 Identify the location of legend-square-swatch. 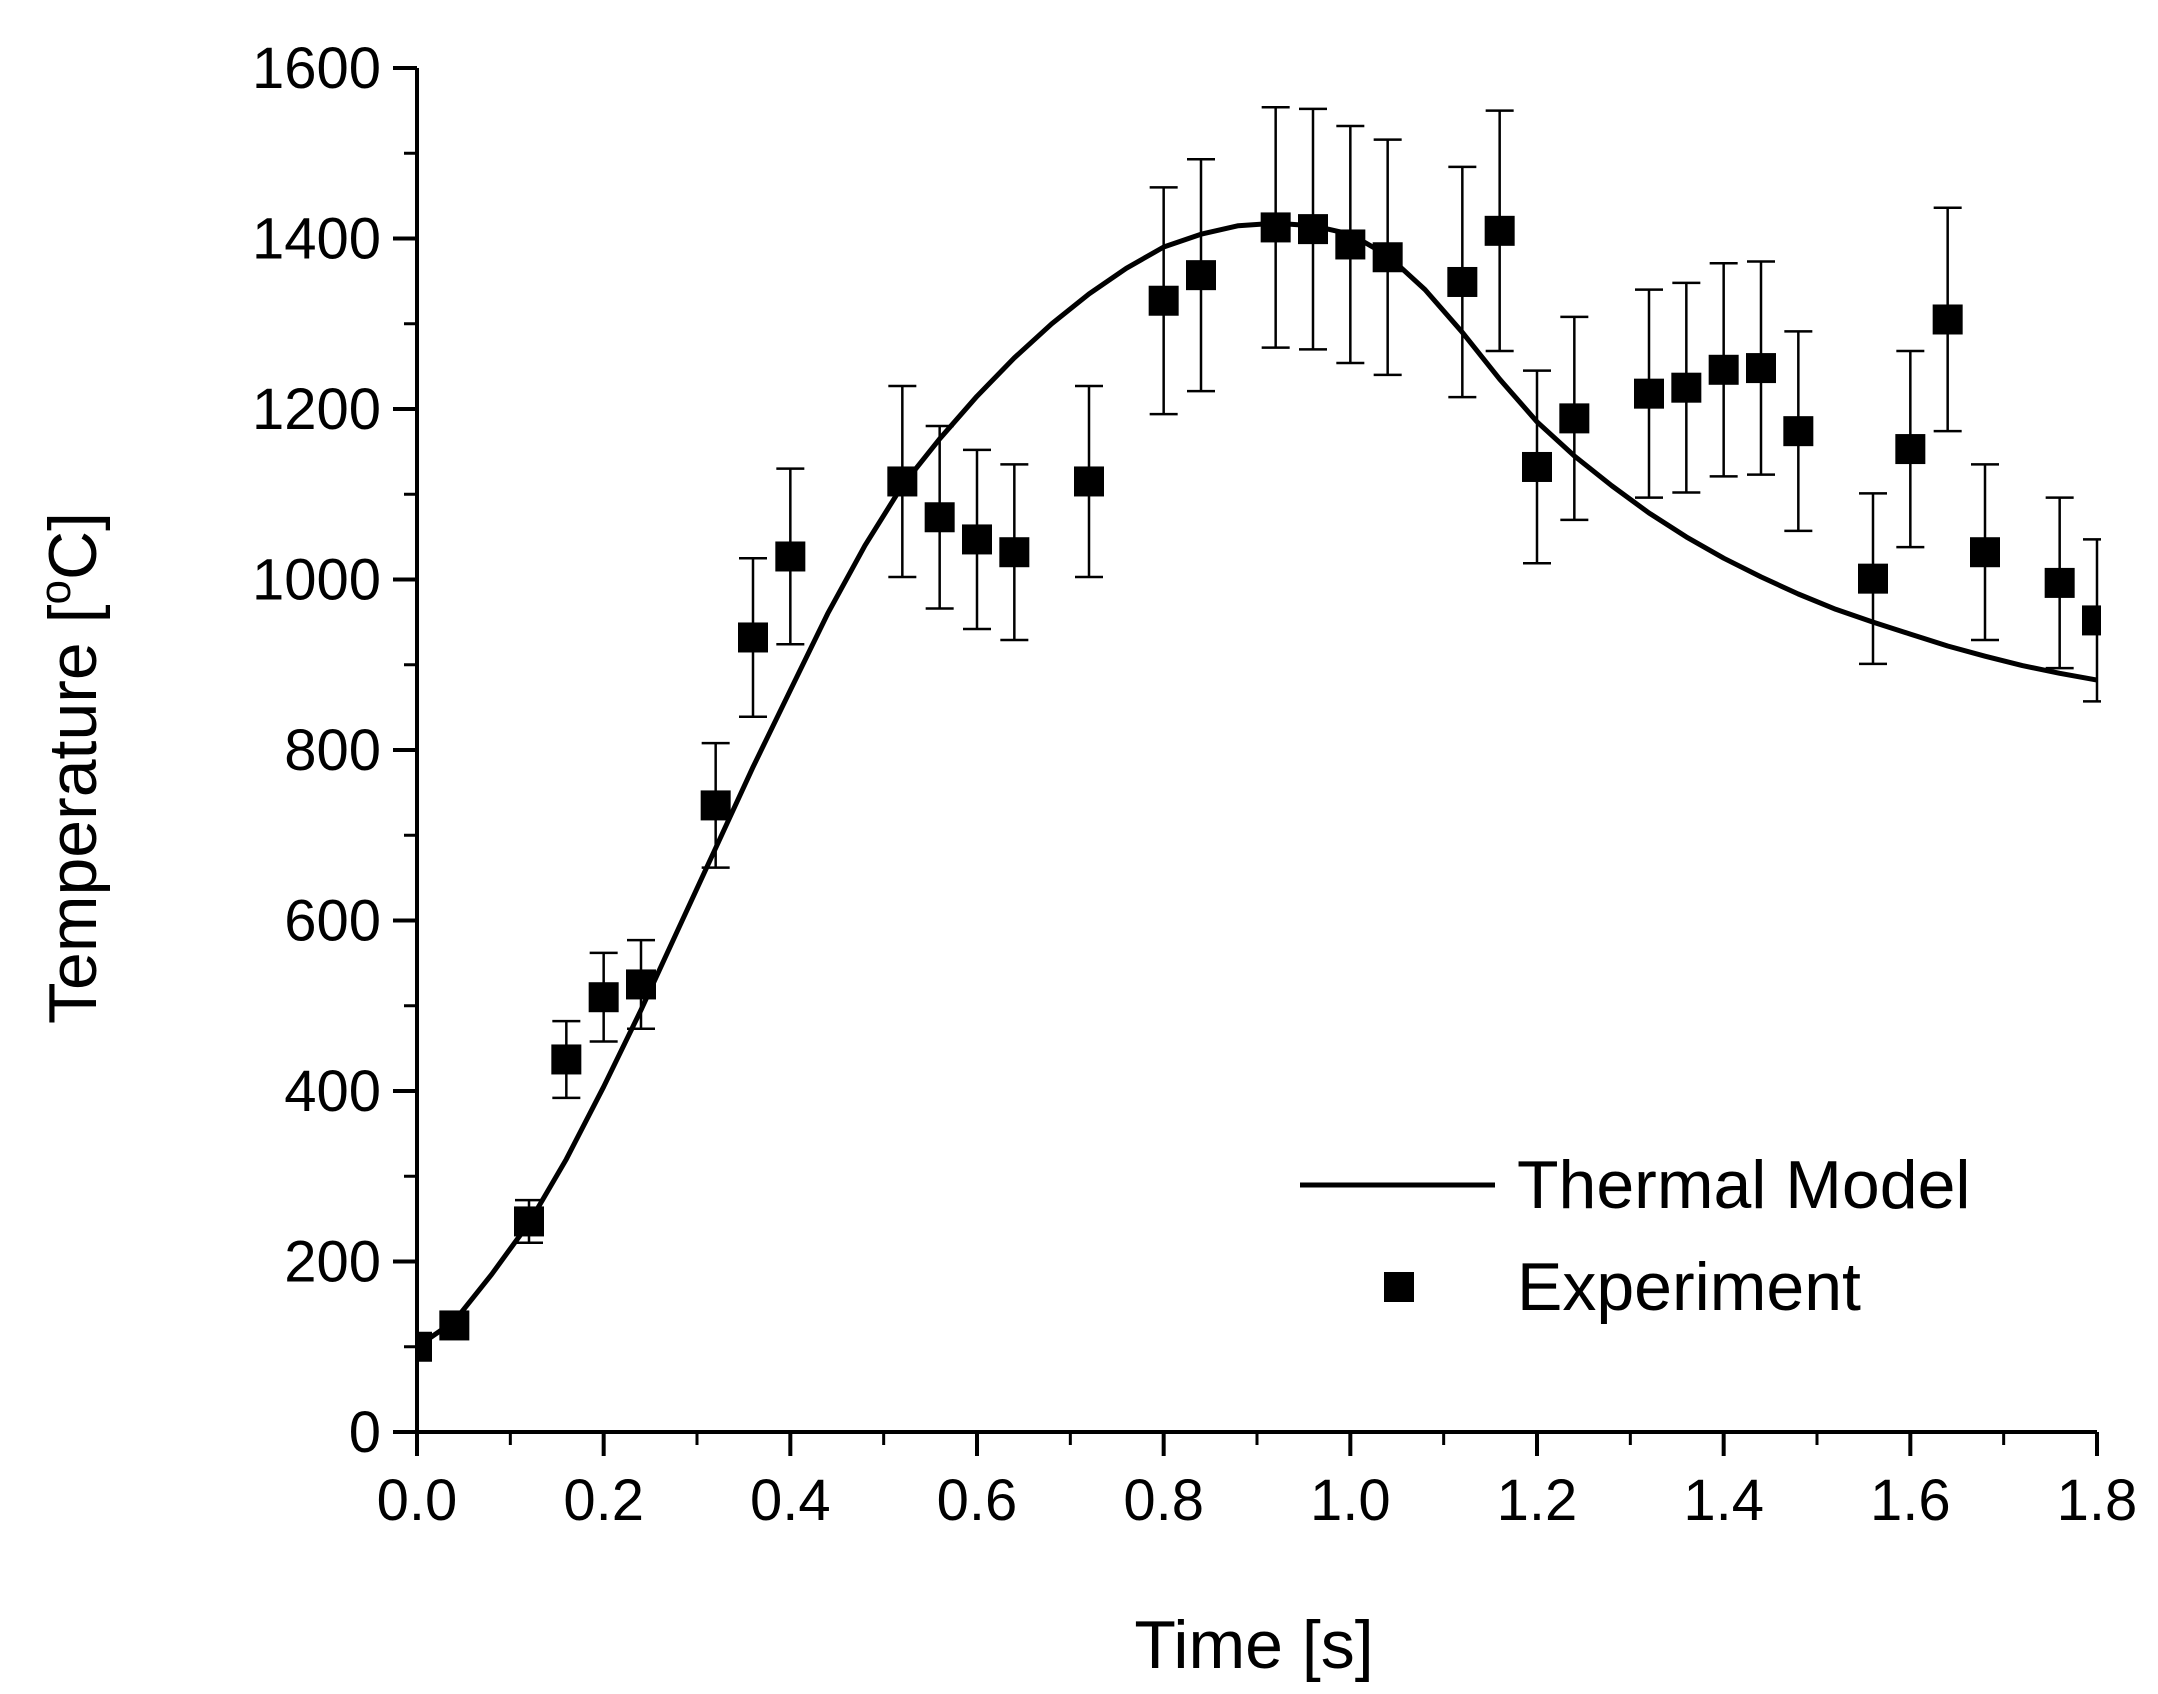
(1399, 1287).